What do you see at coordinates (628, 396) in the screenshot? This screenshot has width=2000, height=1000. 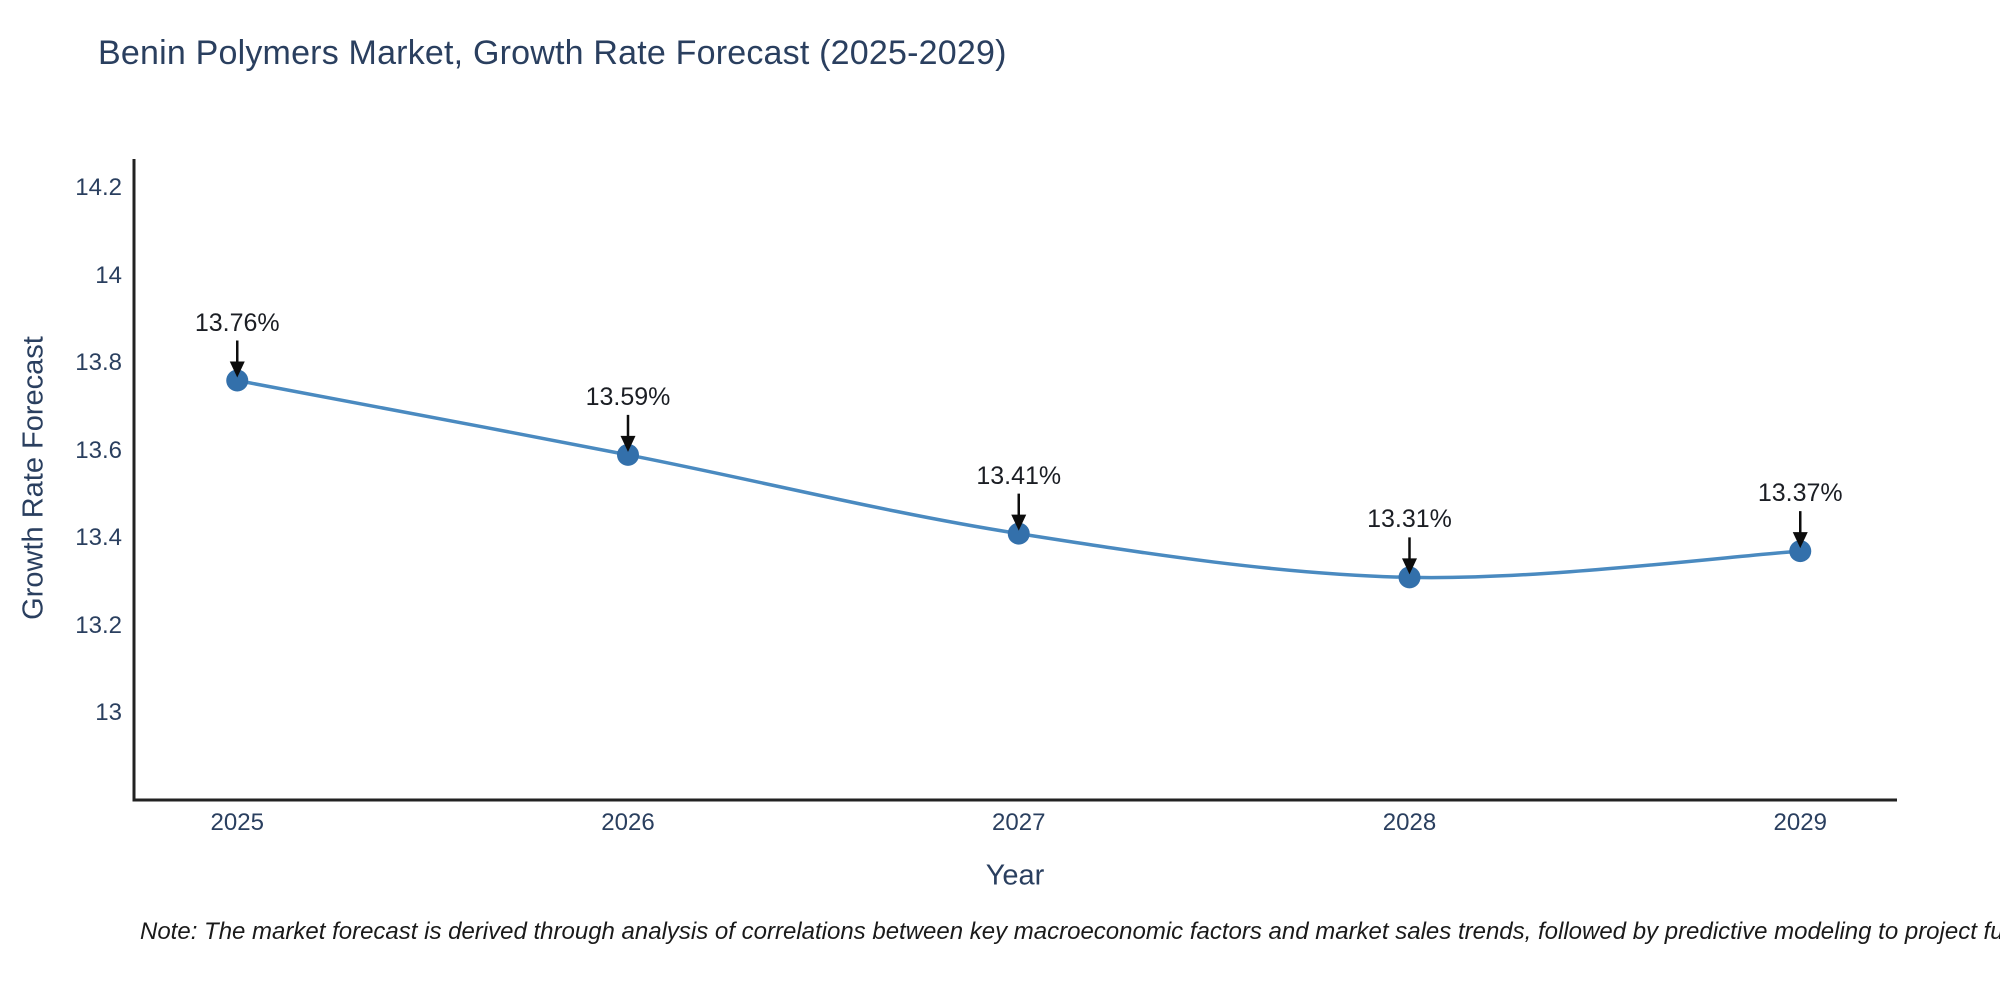 I see `annotation-label: 13.59%` at bounding box center [628, 396].